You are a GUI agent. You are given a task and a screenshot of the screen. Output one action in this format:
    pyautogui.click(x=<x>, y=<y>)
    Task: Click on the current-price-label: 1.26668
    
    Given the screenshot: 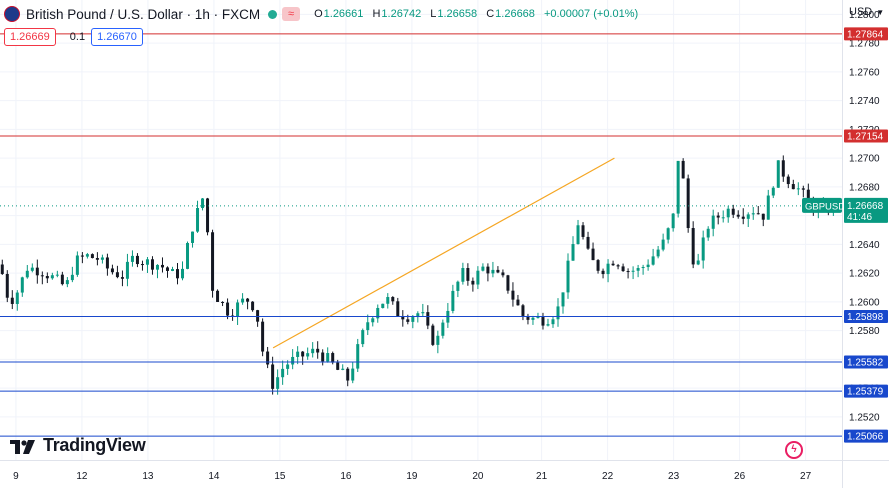 What is the action you would take?
    pyautogui.click(x=865, y=206)
    